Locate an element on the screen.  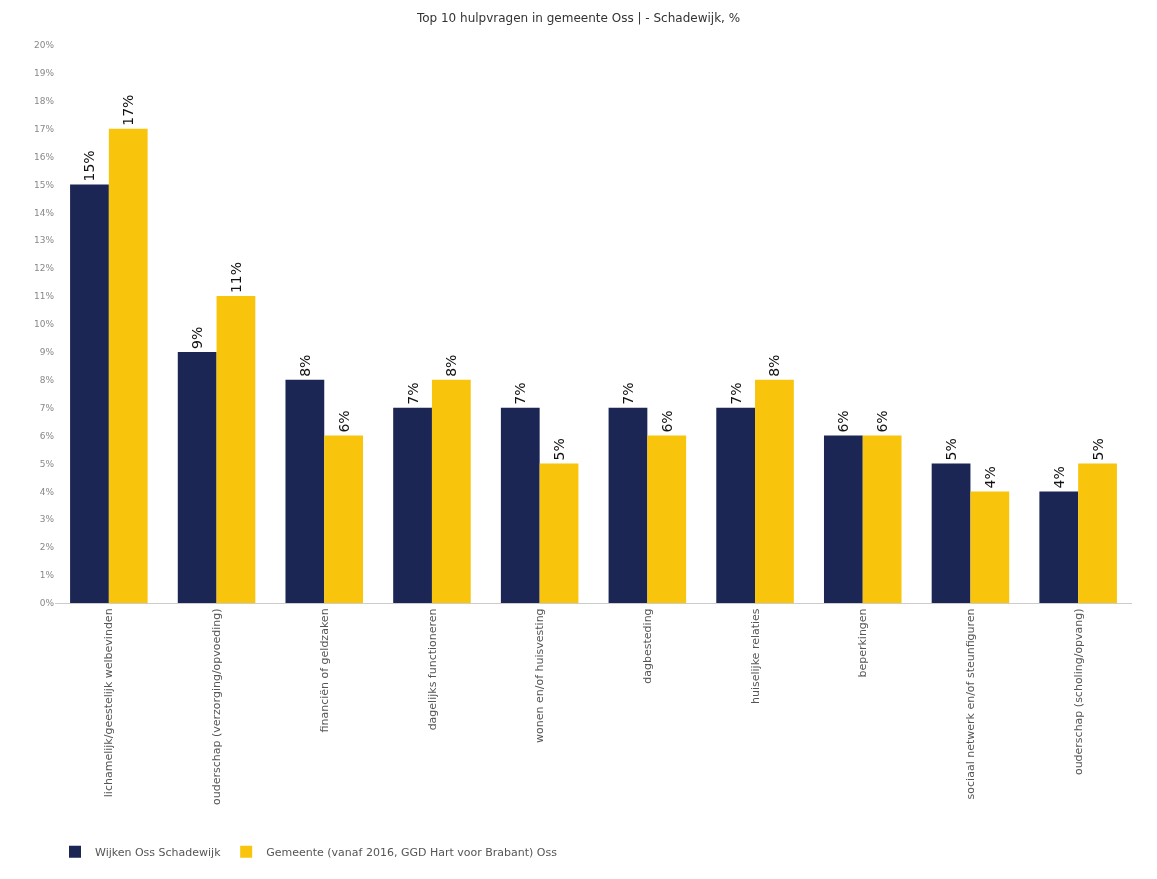
x-tick-label: ouderschap (verzorging/opvoeding) is located at coordinates (217, 706).